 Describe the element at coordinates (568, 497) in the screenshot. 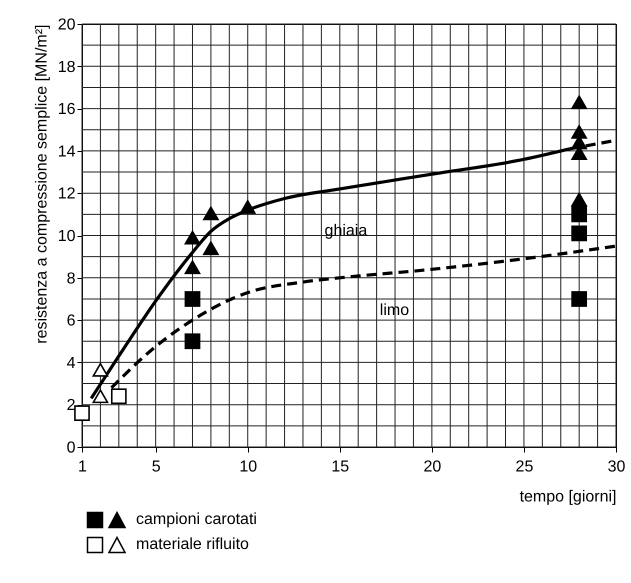

I see `x-axis-title: tempo [giorni]` at that location.